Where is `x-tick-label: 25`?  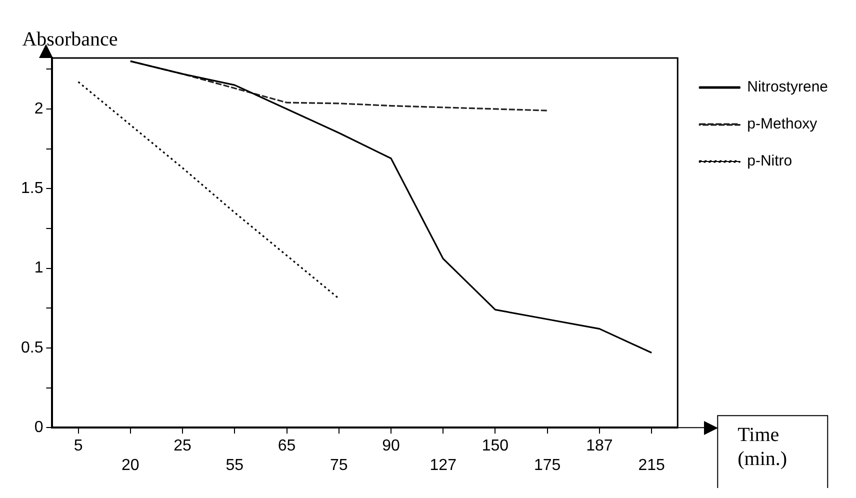 x-tick-label: 25 is located at coordinates (183, 446).